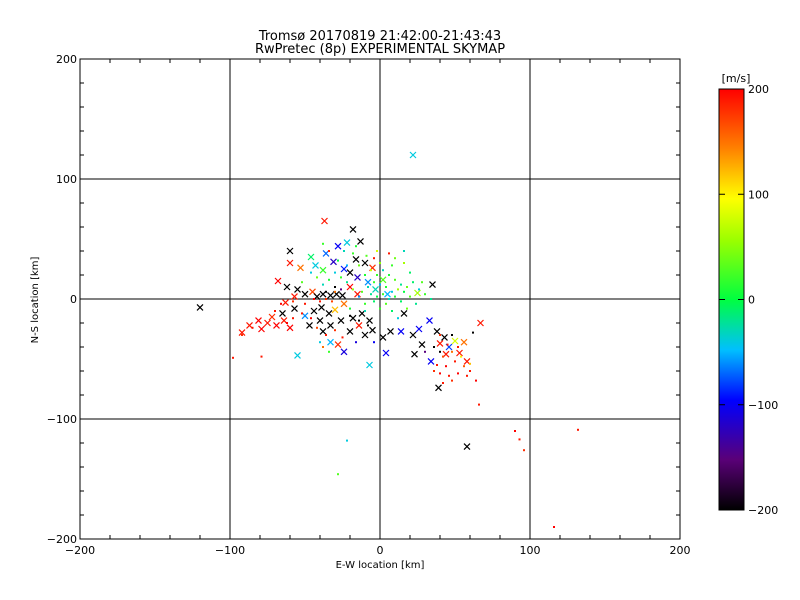  Describe the element at coordinates (751, 300) in the screenshot. I see `colorbar-tick-label: 0` at that location.